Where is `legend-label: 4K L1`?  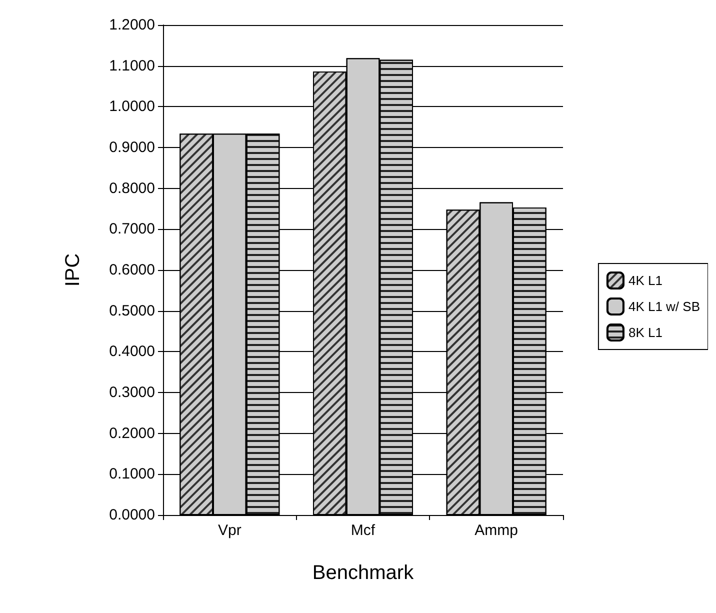 legend-label: 4K L1 is located at coordinates (645, 280).